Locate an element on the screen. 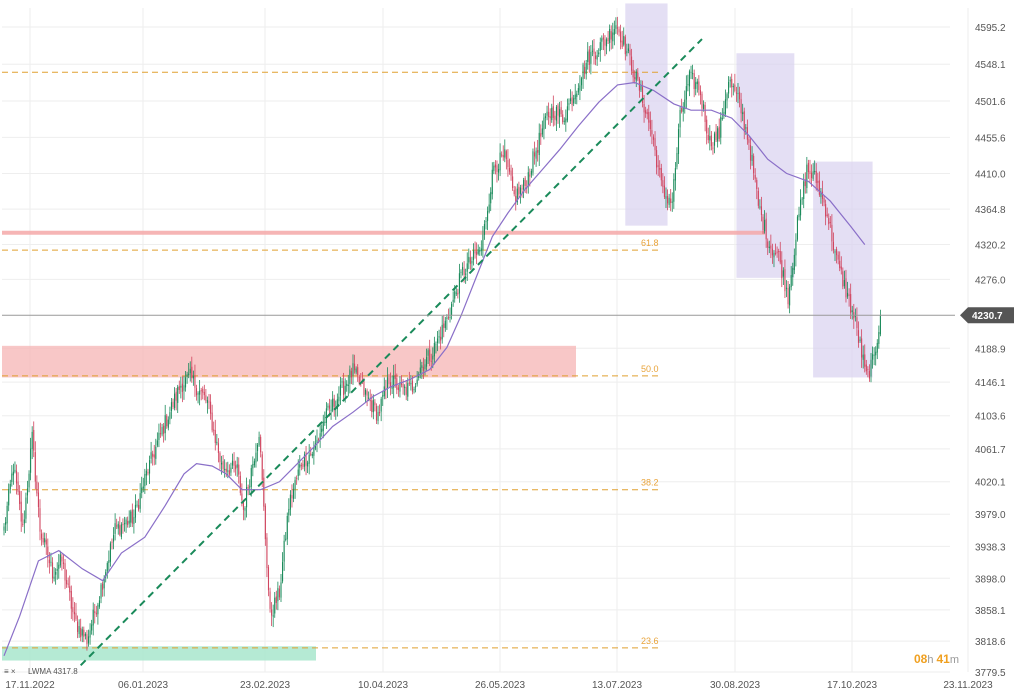 This screenshot has height=691, width=1020. price-tag-shape is located at coordinates (987, 315).